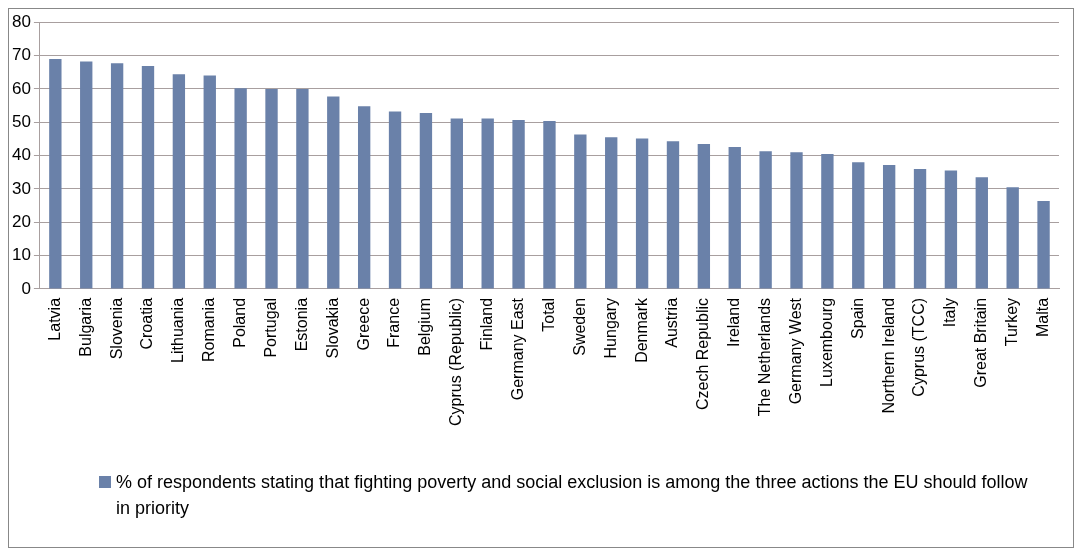  I want to click on y-tick-label: 0, so click(26, 288).